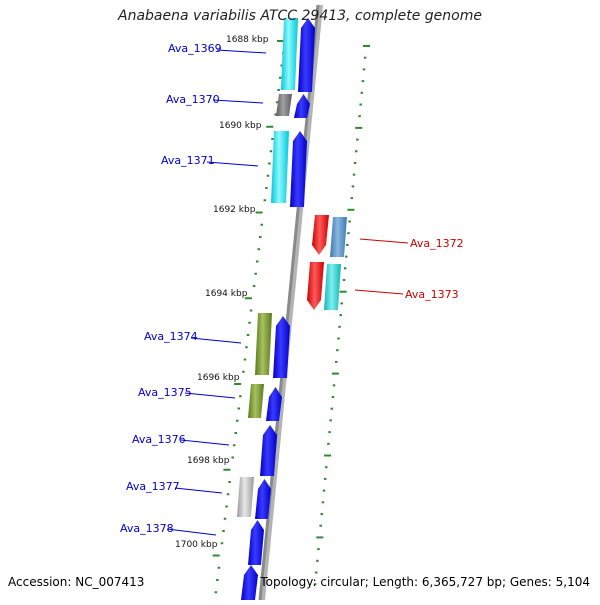 The width and height of the screenshot is (600, 605). Describe the element at coordinates (171, 336) in the screenshot. I see `gene-label-ava-1374: Ava_1374` at that location.